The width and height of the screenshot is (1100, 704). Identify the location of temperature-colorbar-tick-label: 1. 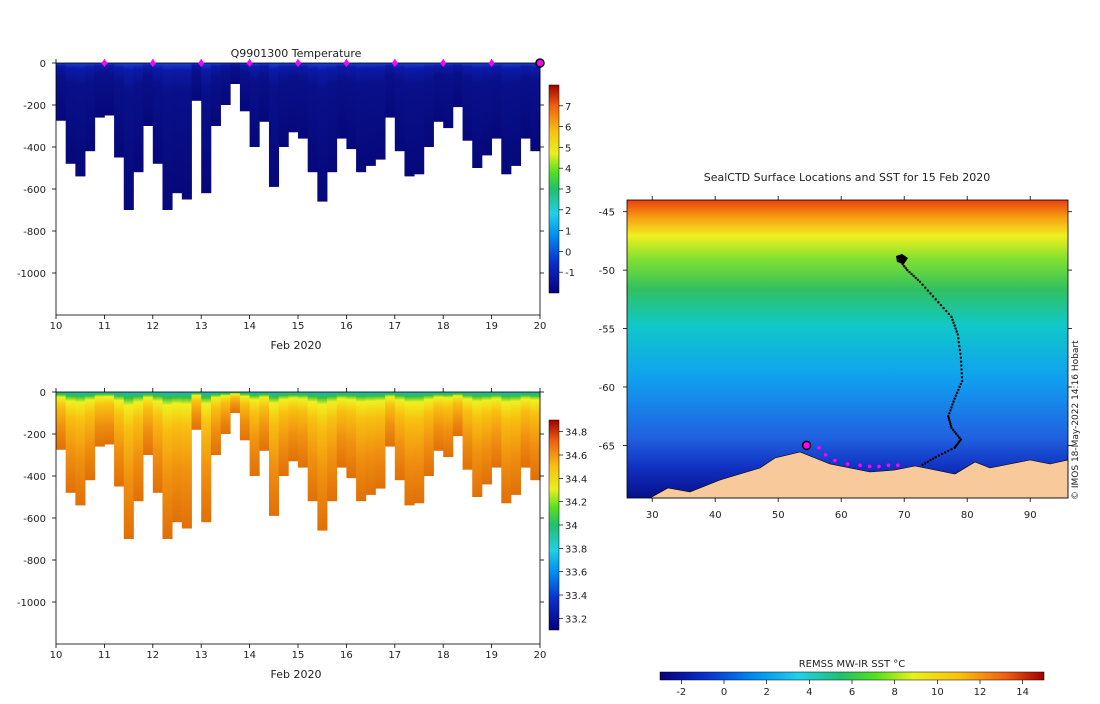
(568, 232).